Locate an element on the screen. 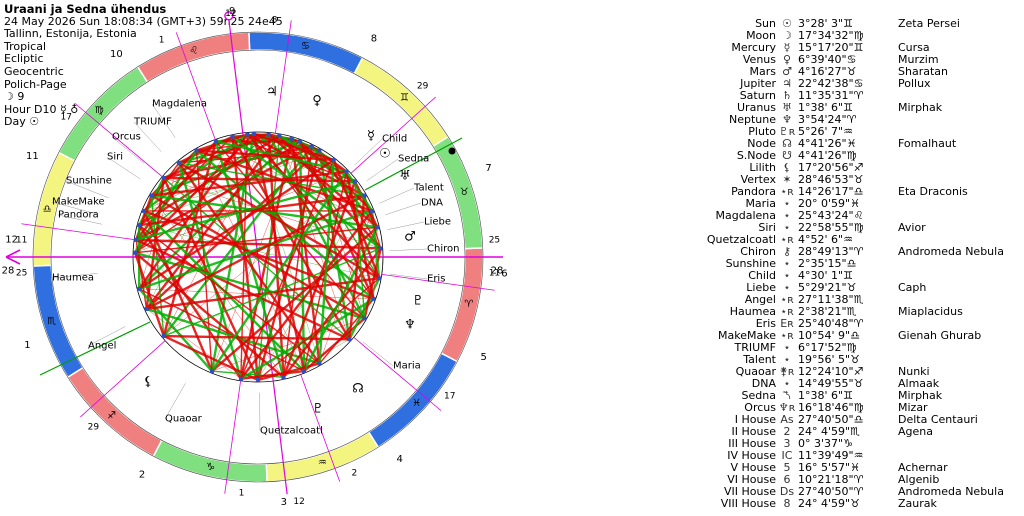 Image resolution: width=1024 pixels, height=516 pixels. planet-row: Node ☊ 4°41'26"♓ Fomalhaut is located at coordinates (841, 144).